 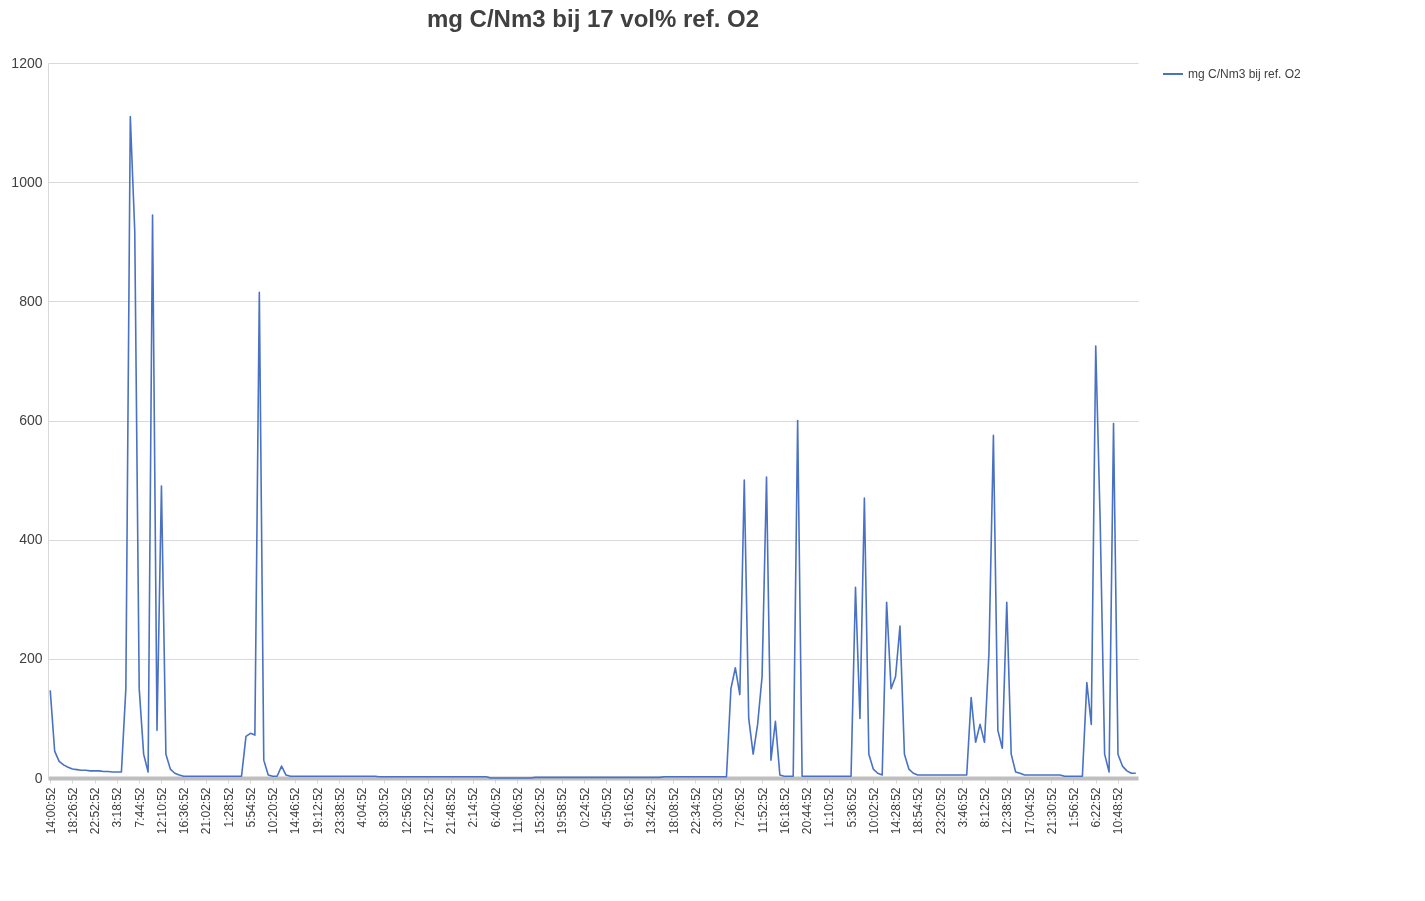 I want to click on x-tick-label: 10:02:52, so click(x=873, y=811).